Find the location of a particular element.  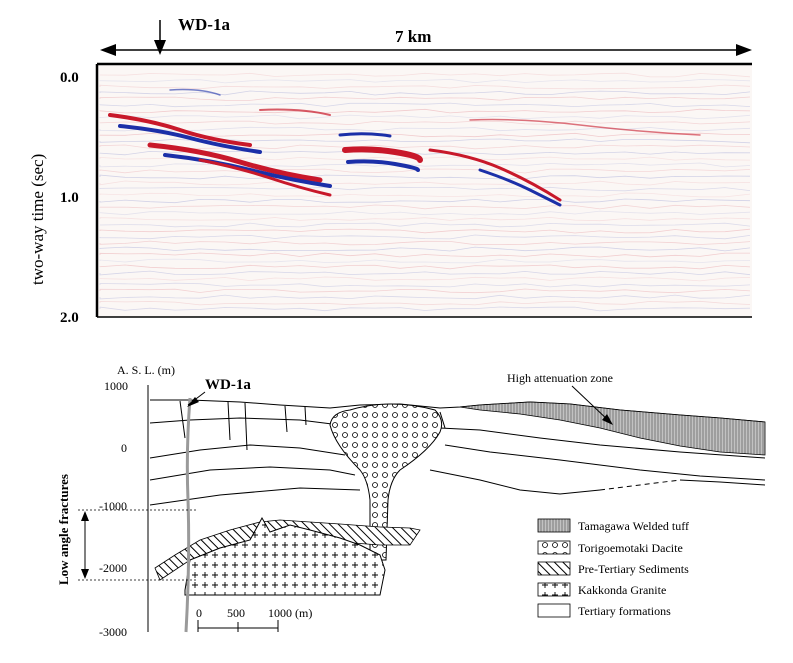

depth-tick-0: 0 is located at coordinates (124, 448).